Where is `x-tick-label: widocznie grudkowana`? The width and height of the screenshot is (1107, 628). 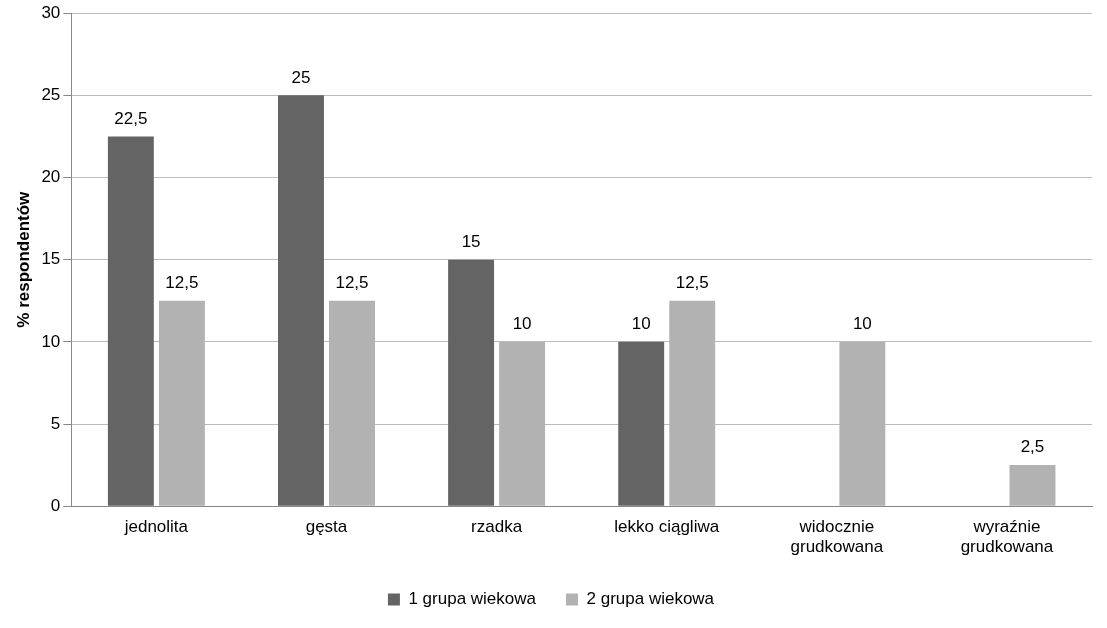 x-tick-label: widocznie grudkowana is located at coordinates (837, 537).